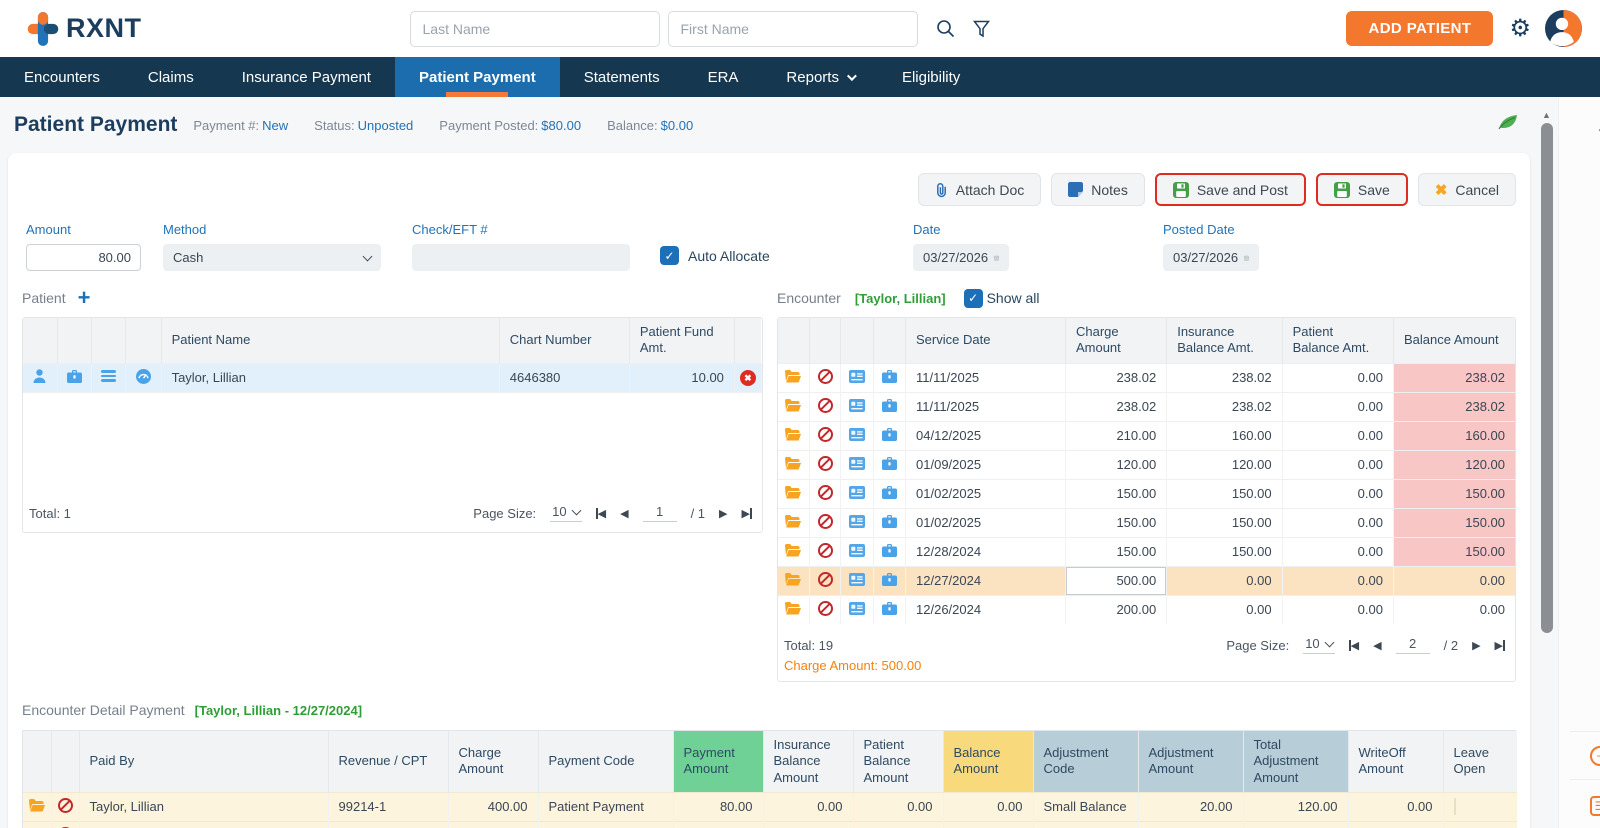 The height and width of the screenshot is (828, 1600). What do you see at coordinates (747, 378) in the screenshot?
I see `remove-patient-icon: ✖` at bounding box center [747, 378].